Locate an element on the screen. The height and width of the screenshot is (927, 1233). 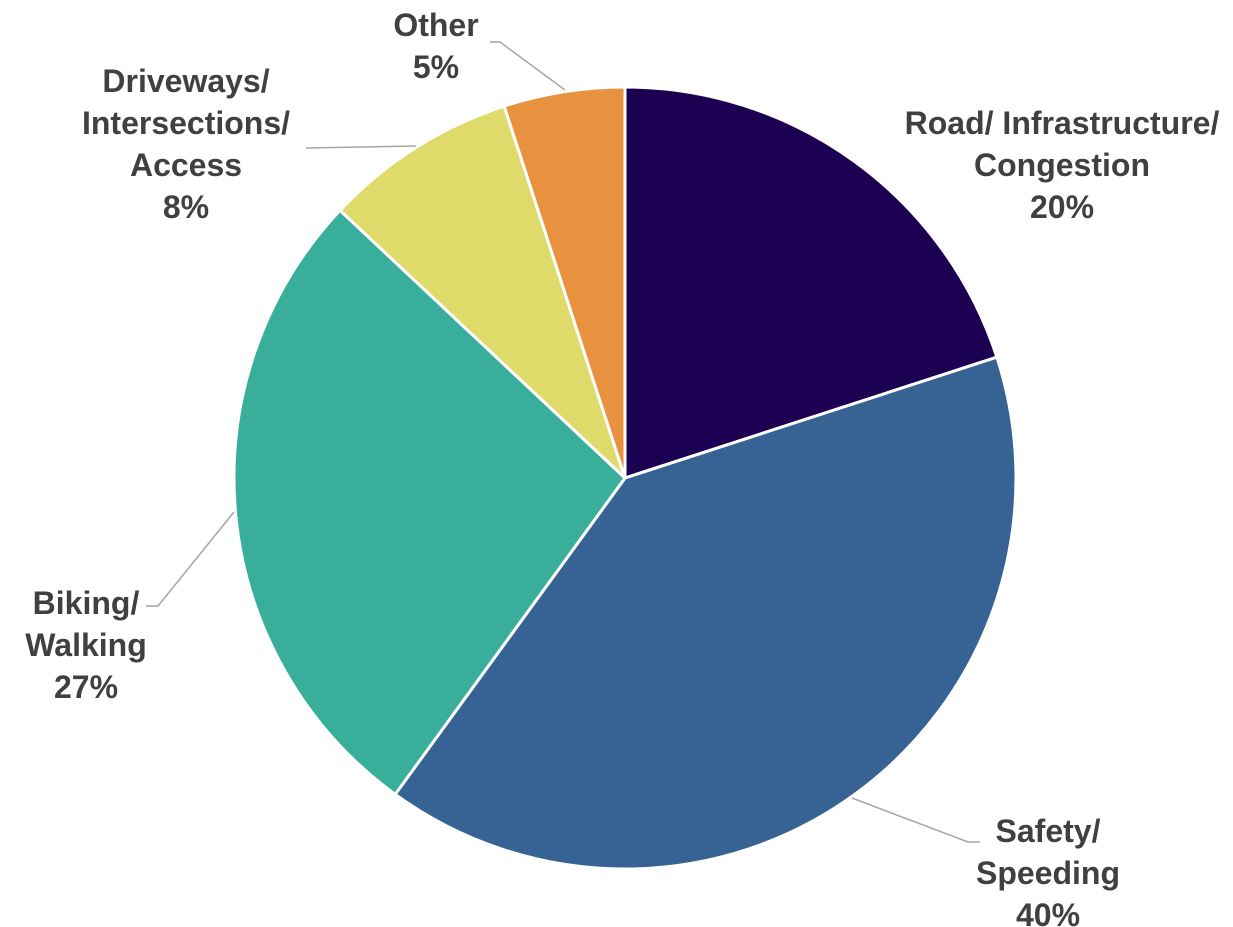
slice-value-label: 27% is located at coordinates (86, 687).